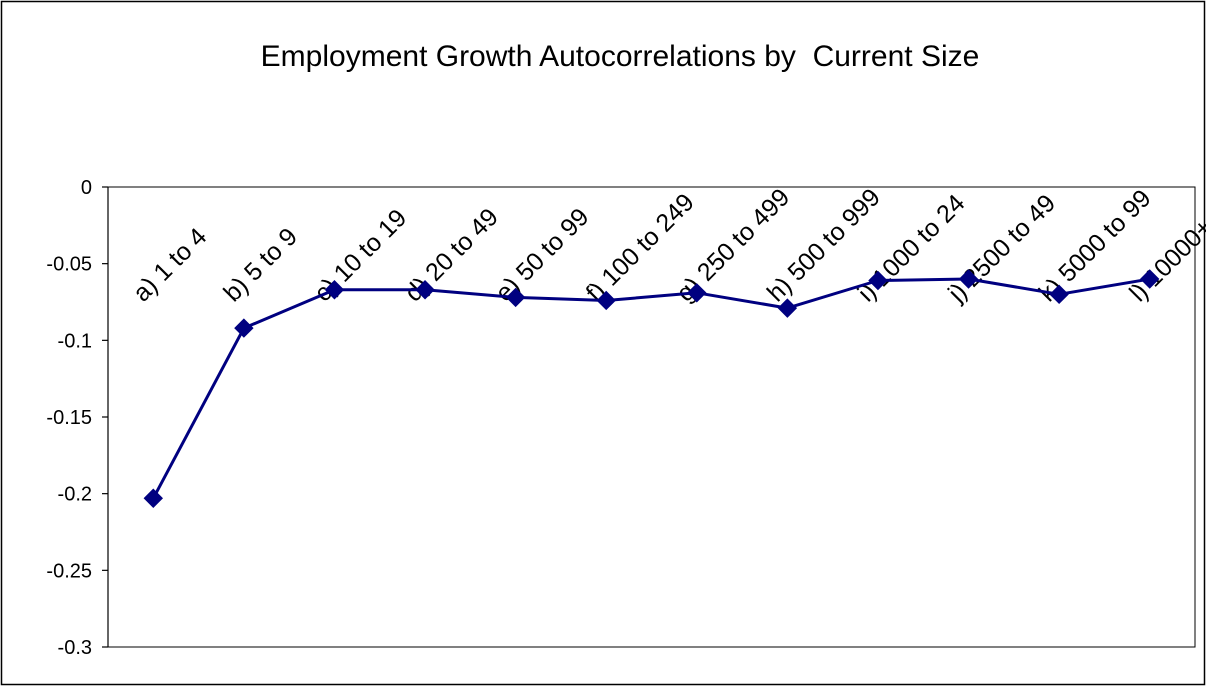  What do you see at coordinates (86, 188) in the screenshot?
I see `y-tick-label: 0` at bounding box center [86, 188].